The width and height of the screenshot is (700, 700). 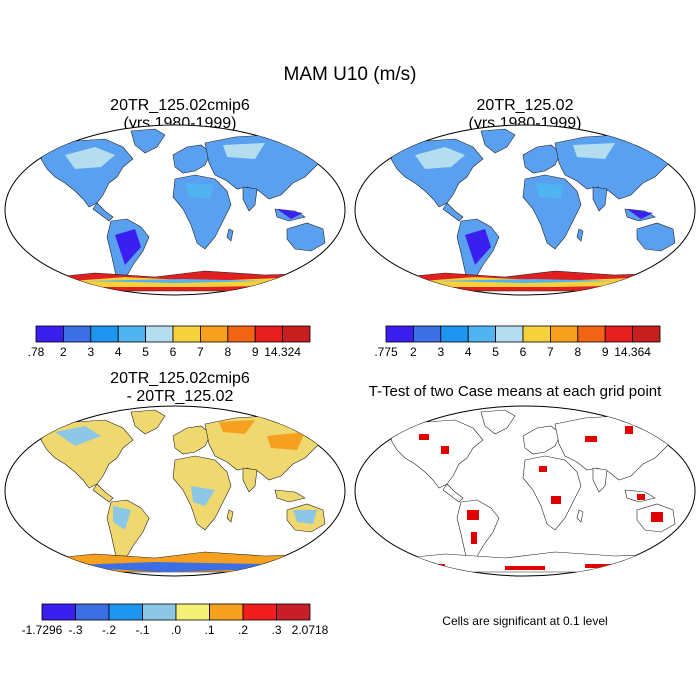 What do you see at coordinates (200, 352) in the screenshot?
I see `colorbar-1-label: 7` at bounding box center [200, 352].